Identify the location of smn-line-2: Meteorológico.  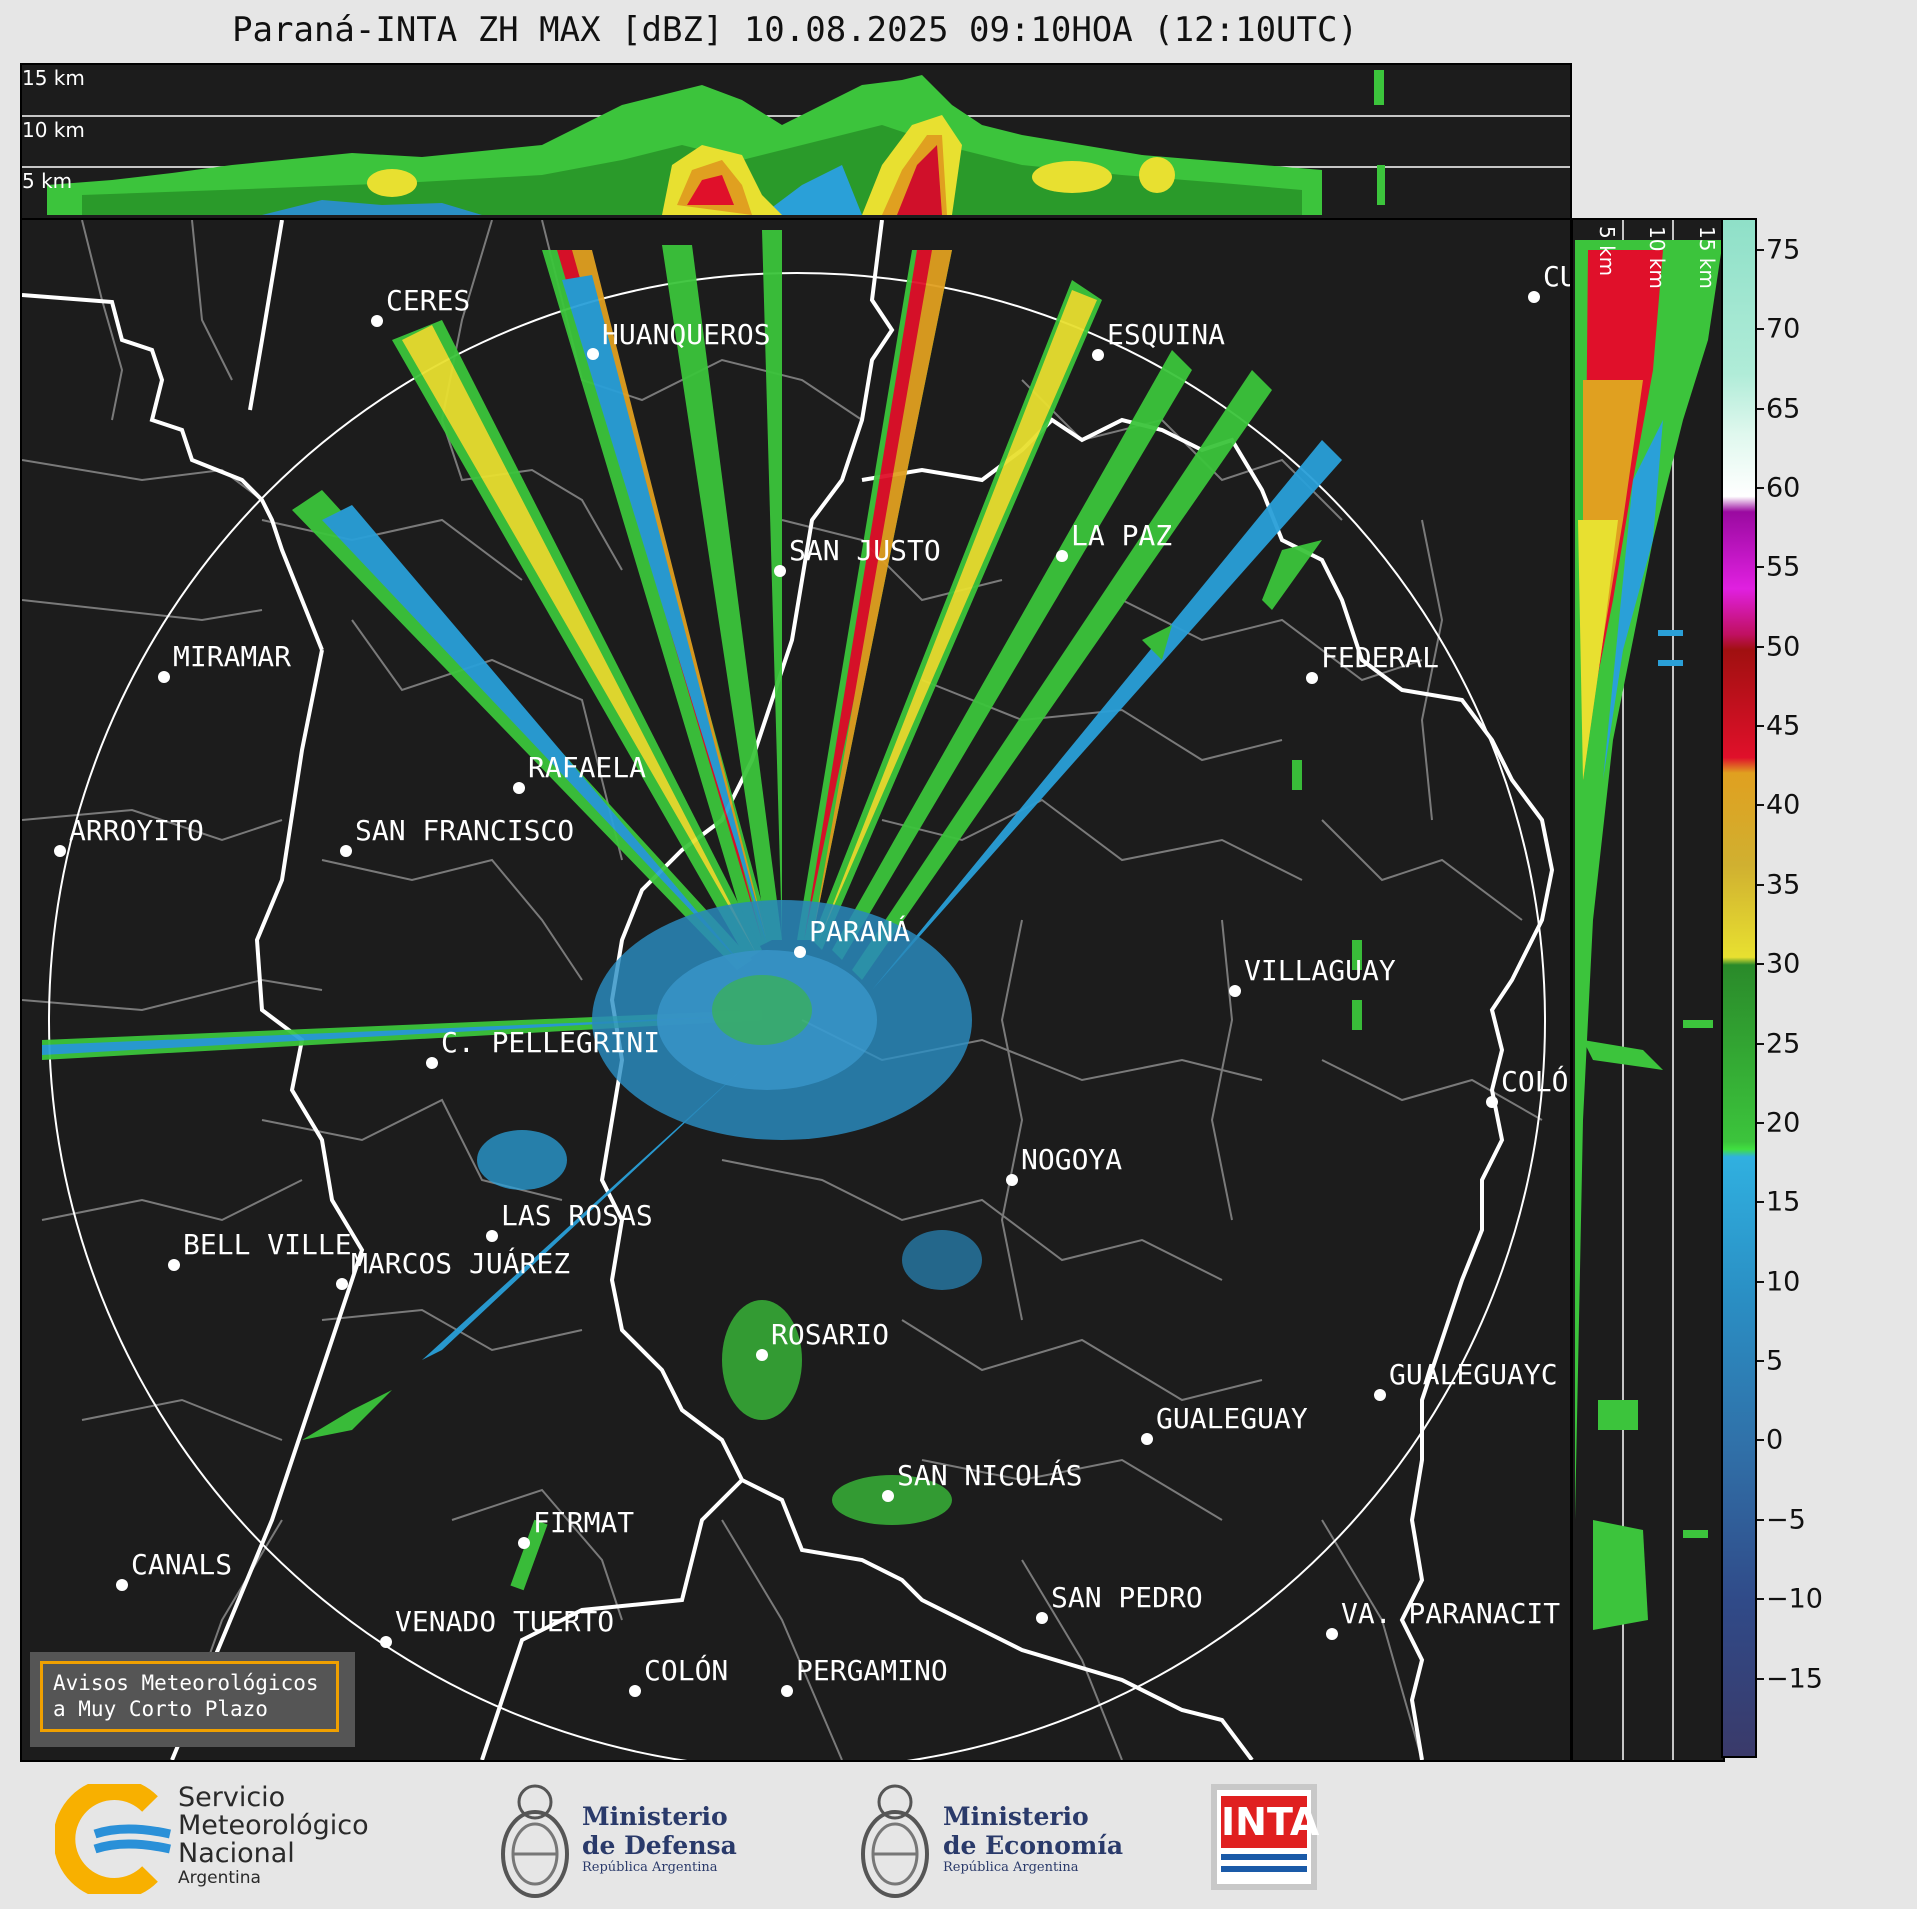
(273, 1825).